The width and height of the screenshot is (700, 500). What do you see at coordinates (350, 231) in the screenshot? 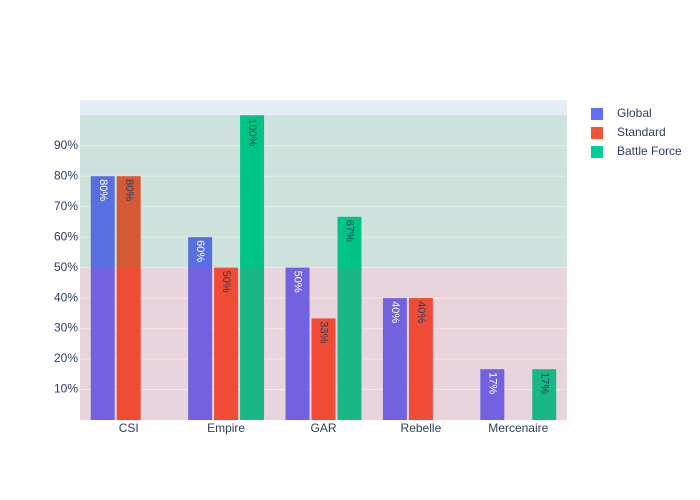
I see `value-label: 67%` at bounding box center [350, 231].